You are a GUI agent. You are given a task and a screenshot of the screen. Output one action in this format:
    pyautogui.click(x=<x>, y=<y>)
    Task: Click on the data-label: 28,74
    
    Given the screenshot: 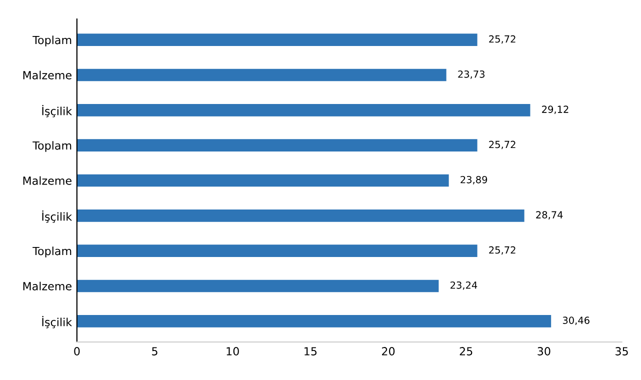 What is the action you would take?
    pyautogui.click(x=549, y=215)
    